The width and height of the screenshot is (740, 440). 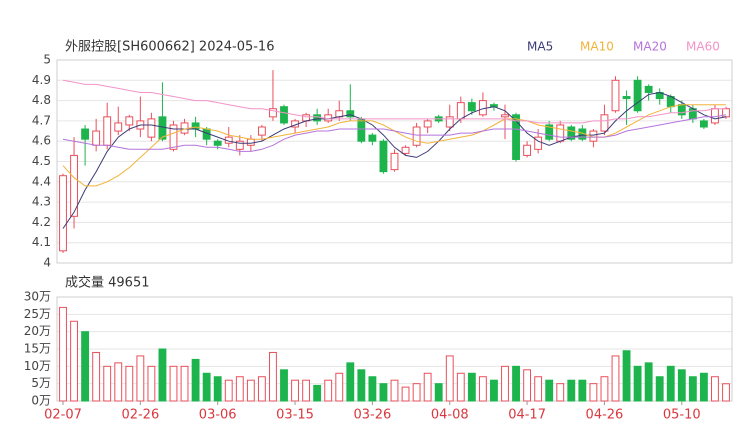 What do you see at coordinates (41, 401) in the screenshot?
I see `y-tick-label: 0万` at bounding box center [41, 401].